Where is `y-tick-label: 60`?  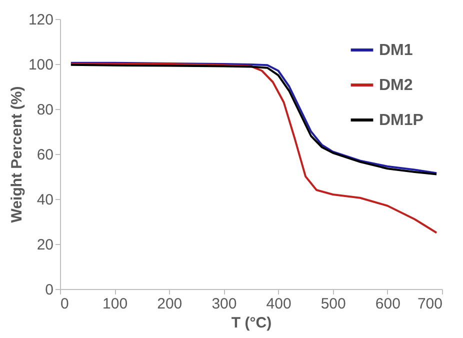 y-tick-label: 60 is located at coordinates (45, 155).